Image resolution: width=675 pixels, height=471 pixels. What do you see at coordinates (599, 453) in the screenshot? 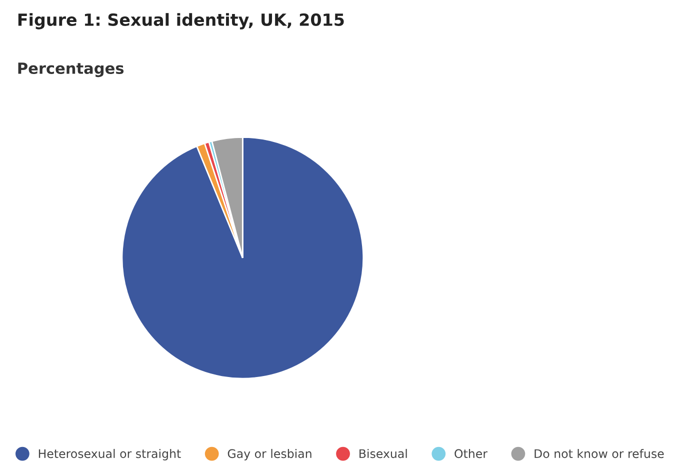
I see `legend-label: Do not know or refuse` at bounding box center [599, 453].